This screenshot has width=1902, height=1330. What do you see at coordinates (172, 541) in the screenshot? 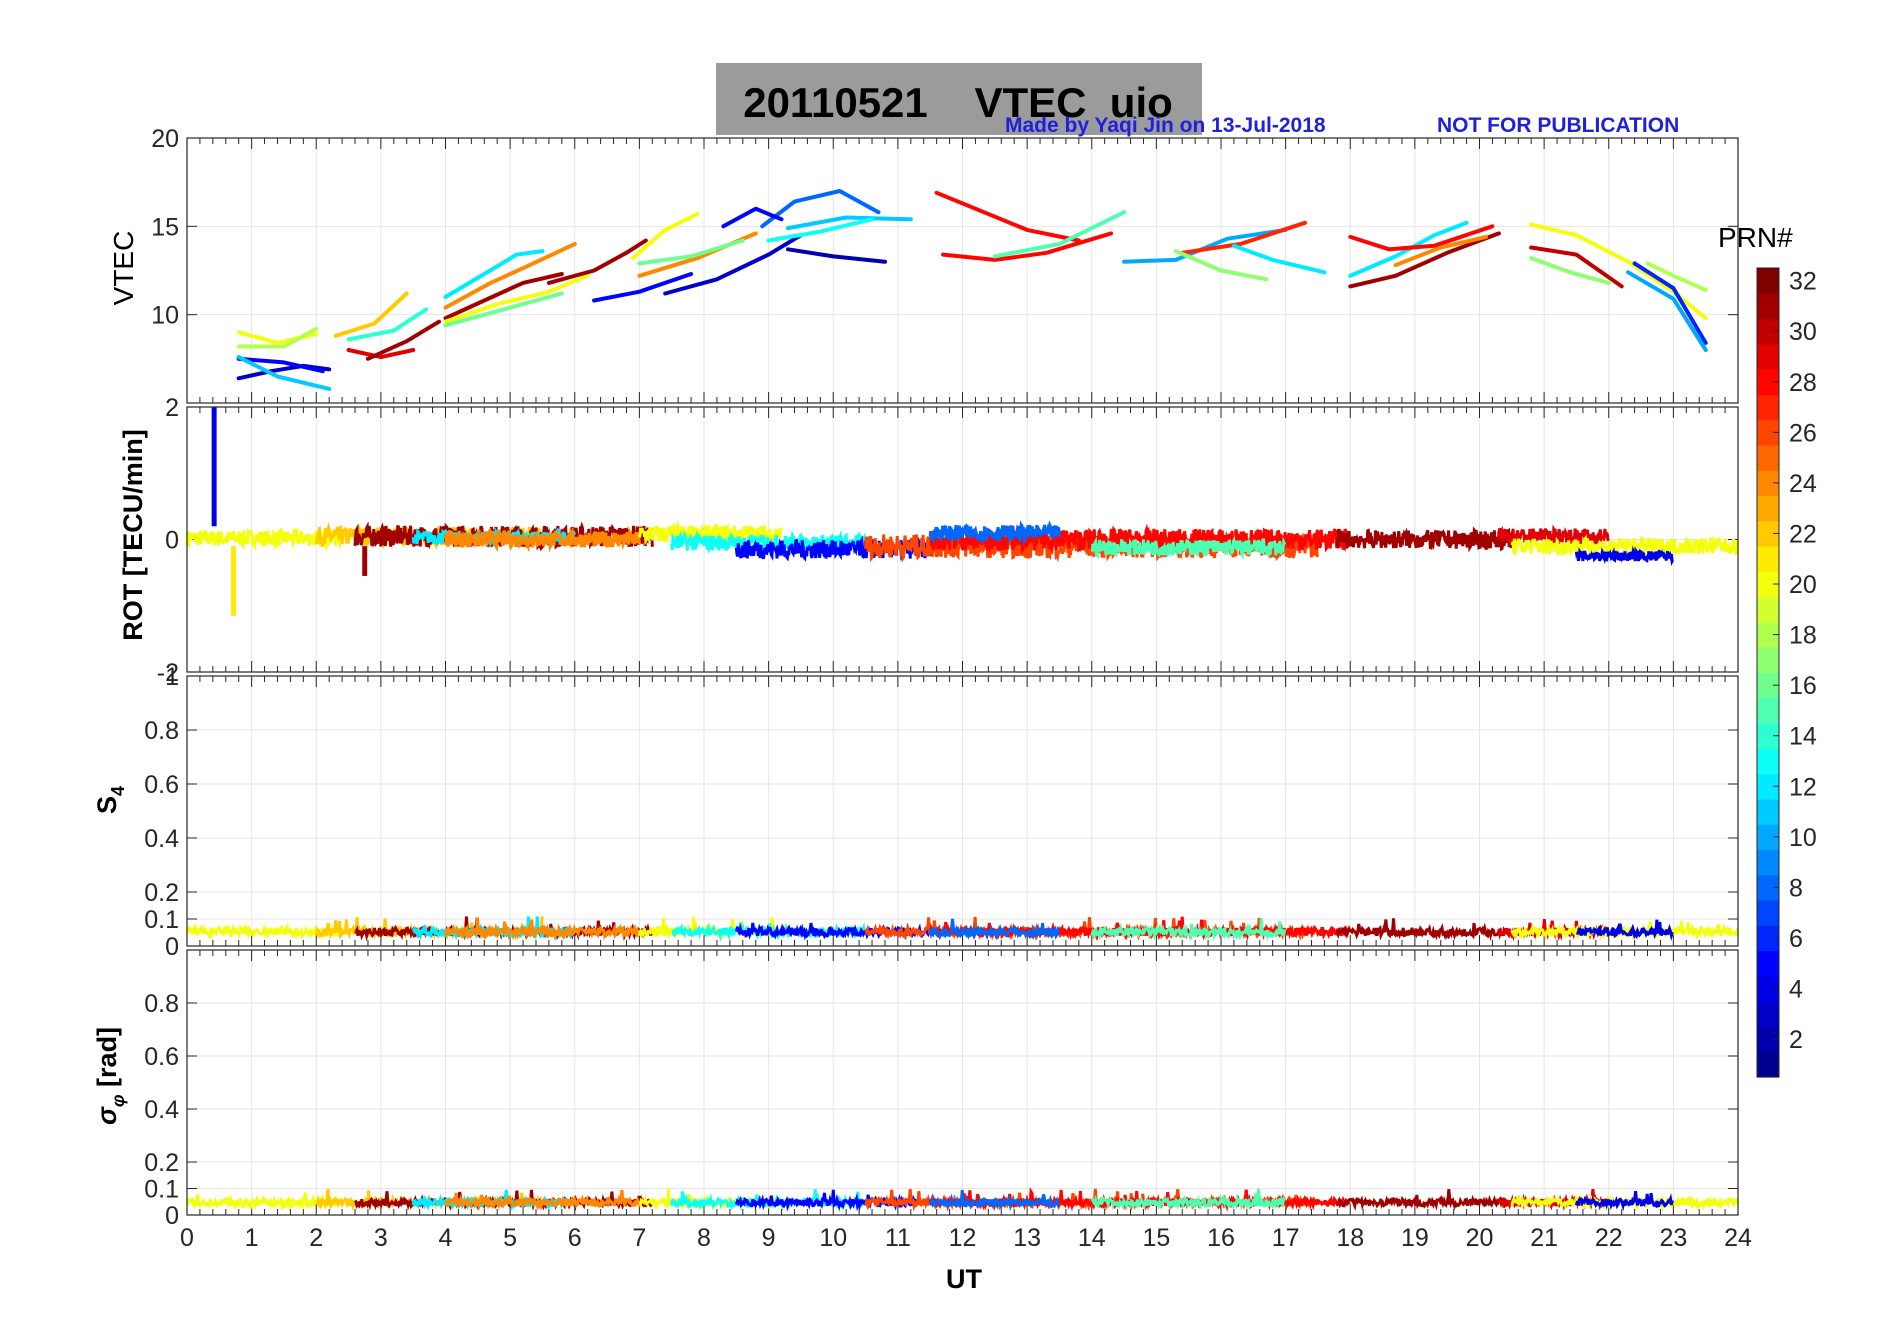
I see `y-tick-label: 0` at bounding box center [172, 541].